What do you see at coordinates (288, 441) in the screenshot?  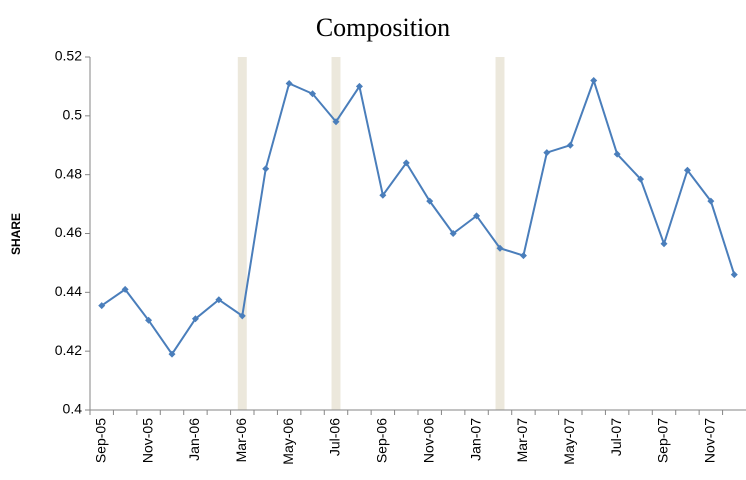 I see `x-tick-label: May-06` at bounding box center [288, 441].